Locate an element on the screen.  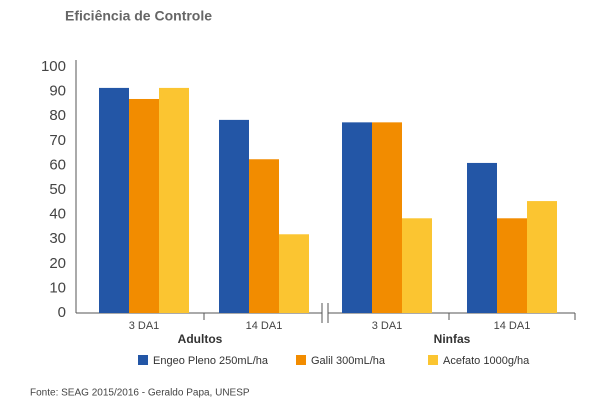
legend-label: Engeo Pleno 250mL/ha is located at coordinates (211, 361).